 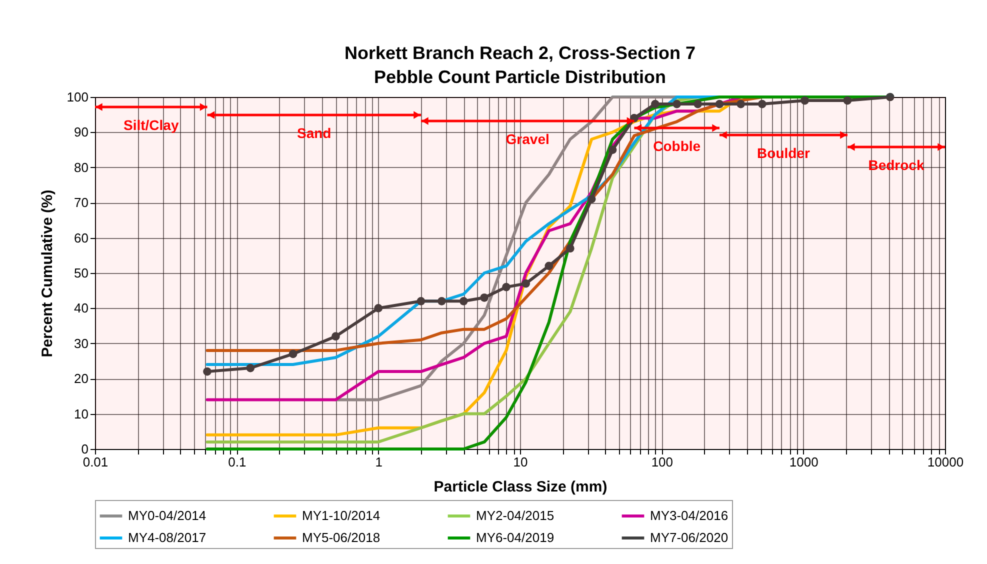 I want to click on x-tick-label: 0.1, so click(x=237, y=462).